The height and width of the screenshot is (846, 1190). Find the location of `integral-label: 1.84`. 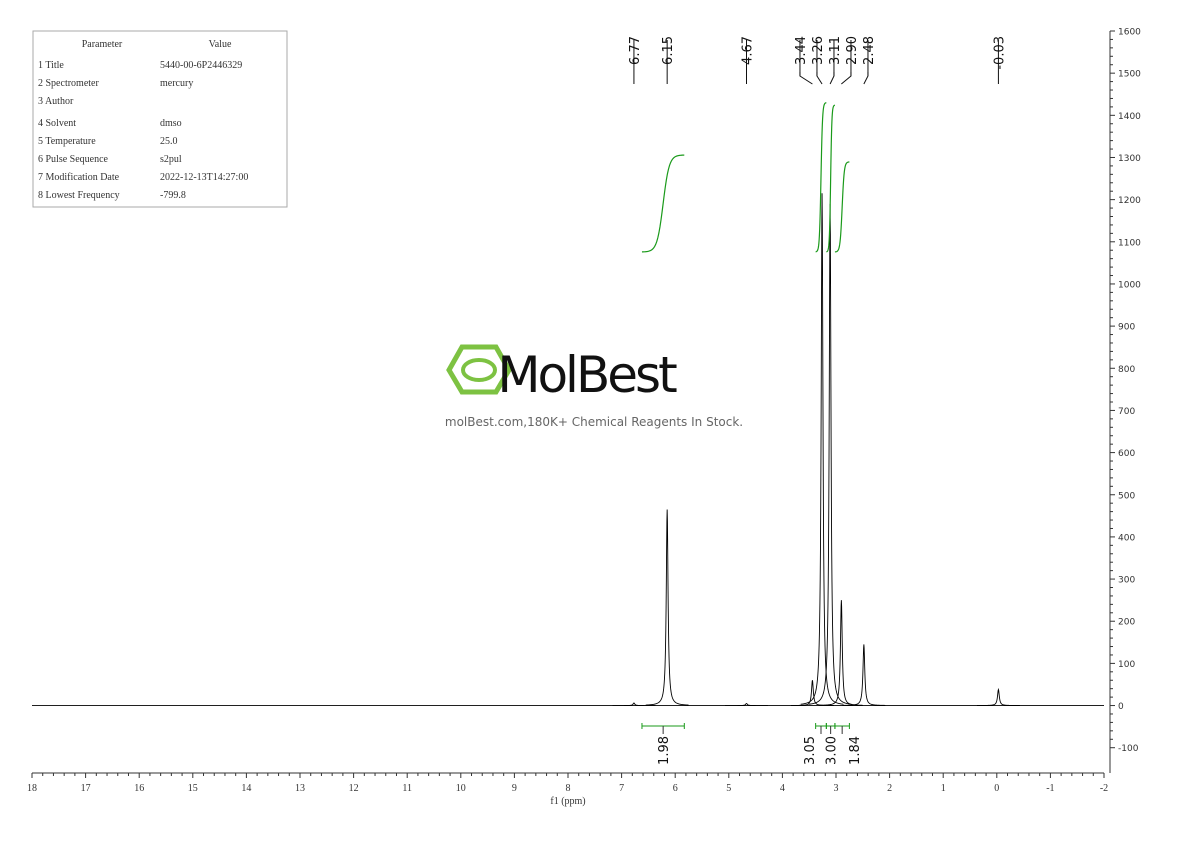

integral-label: 1.84 is located at coordinates (855, 750).